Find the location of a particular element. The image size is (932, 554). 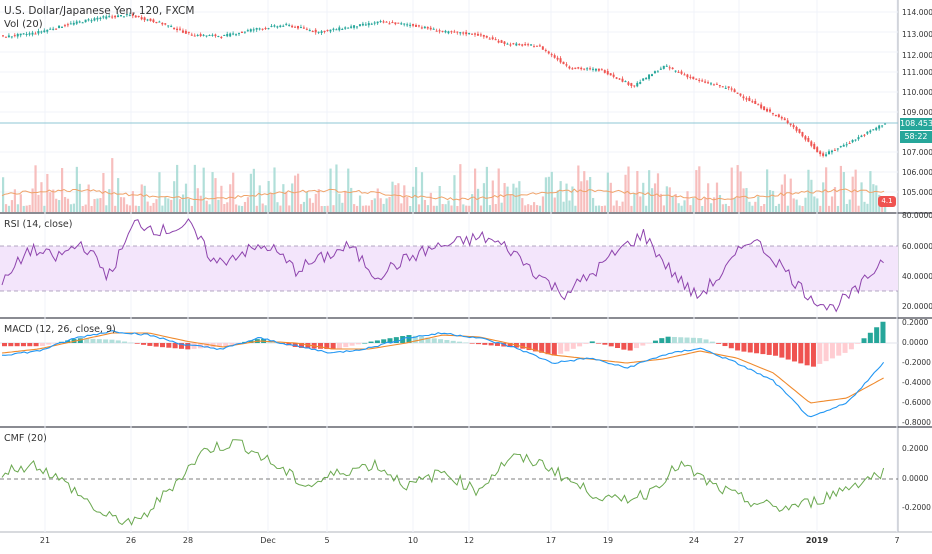

price-tick: 105.000 is located at coordinates (917, 192).